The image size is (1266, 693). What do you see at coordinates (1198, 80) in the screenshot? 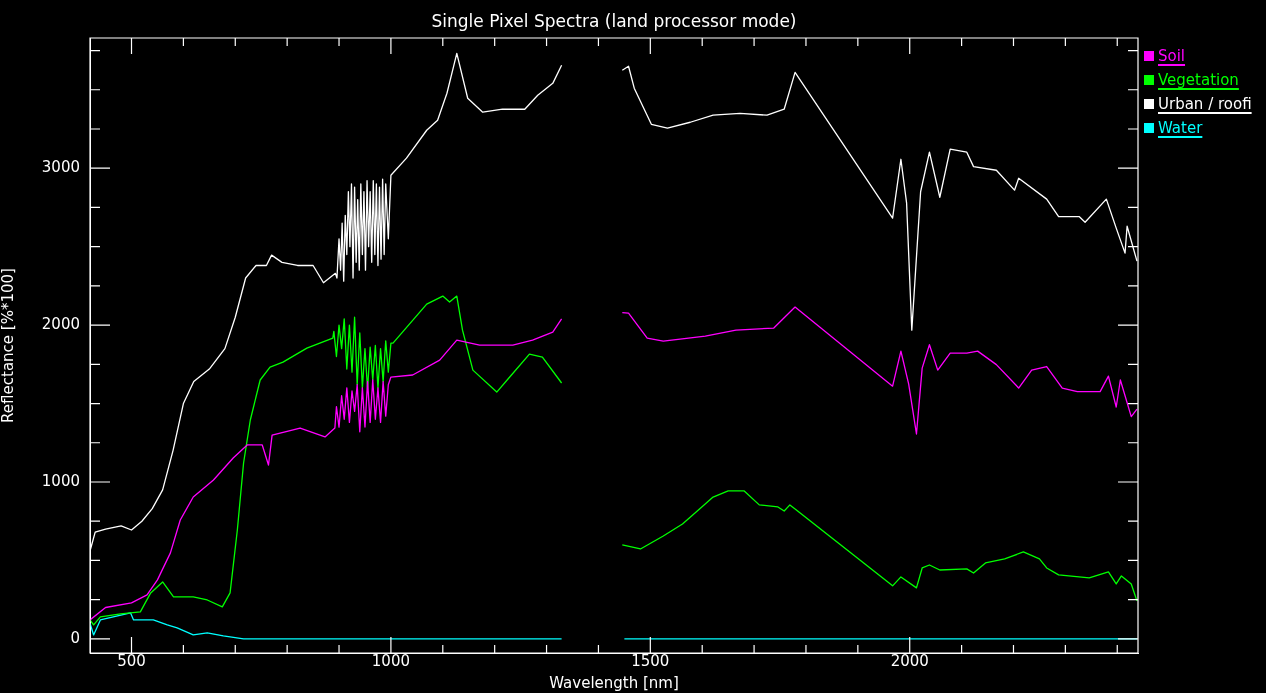
I see `legend-label: Vegetation` at bounding box center [1198, 80].